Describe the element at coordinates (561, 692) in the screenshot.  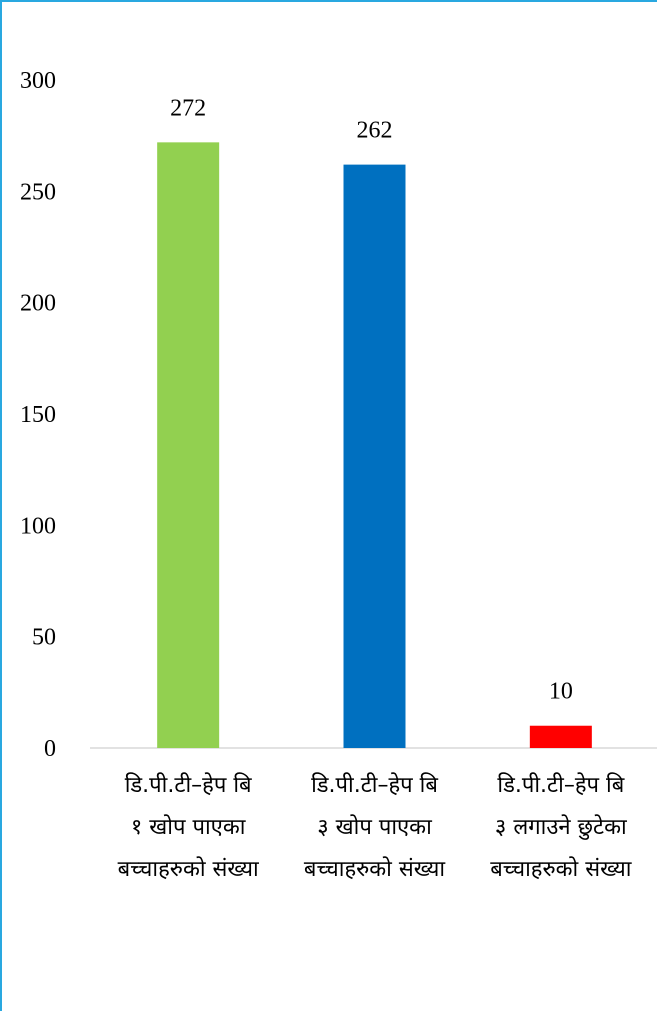
I see `bar-value-label: 10` at that location.